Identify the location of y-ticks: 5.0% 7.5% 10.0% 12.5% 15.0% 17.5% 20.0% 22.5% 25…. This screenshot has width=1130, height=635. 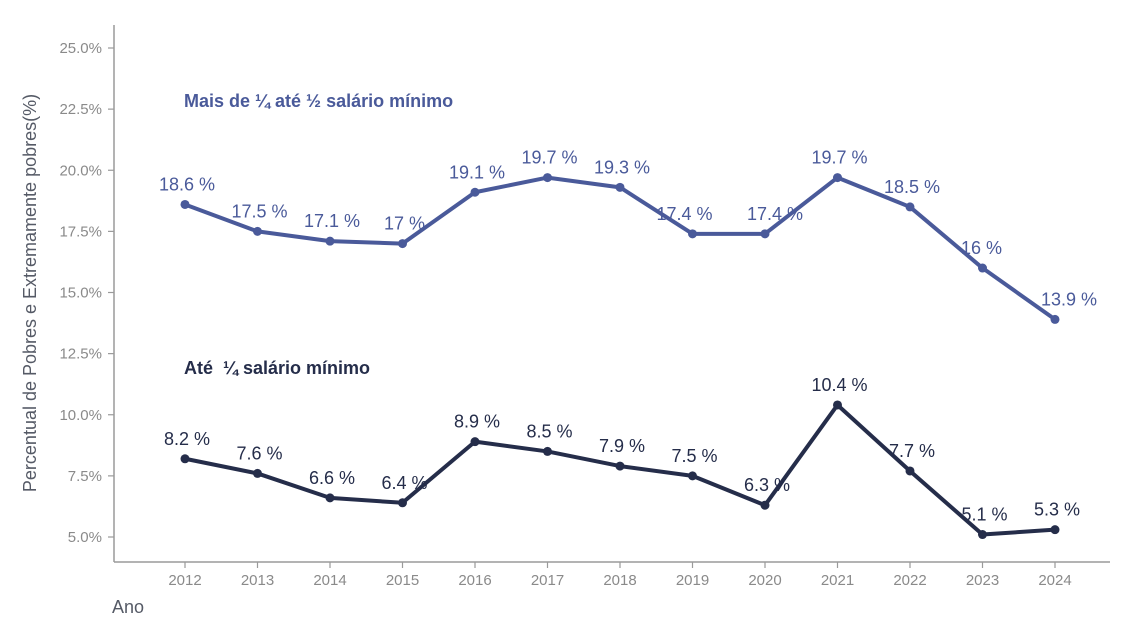
(86, 293).